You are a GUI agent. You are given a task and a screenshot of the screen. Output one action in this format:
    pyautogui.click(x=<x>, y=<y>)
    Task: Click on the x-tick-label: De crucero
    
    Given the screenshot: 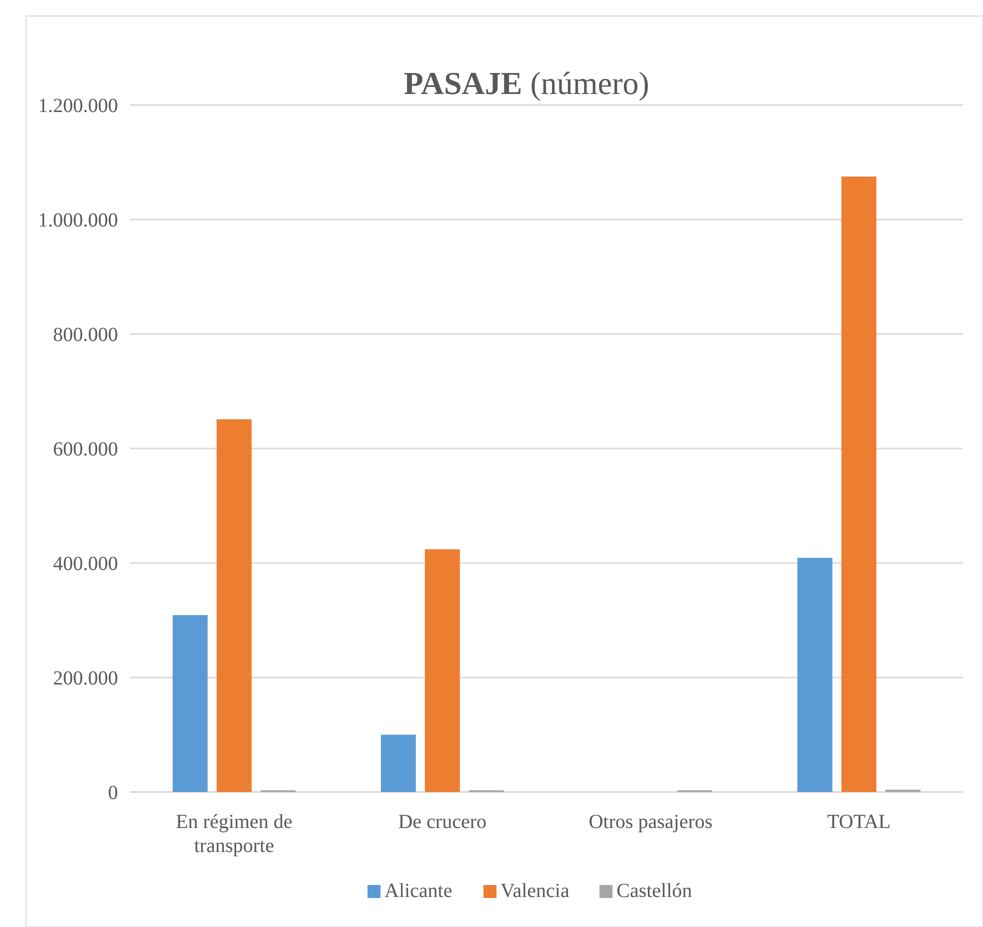 What is the action you would take?
    pyautogui.click(x=442, y=822)
    